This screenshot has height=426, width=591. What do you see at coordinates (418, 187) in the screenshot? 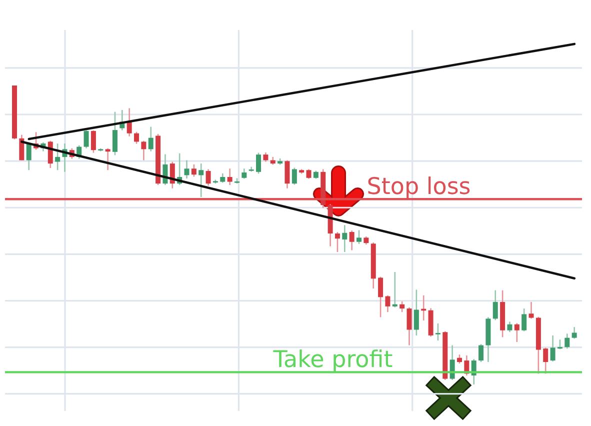
I see `ref-line-label: Stop loss` at bounding box center [418, 187].